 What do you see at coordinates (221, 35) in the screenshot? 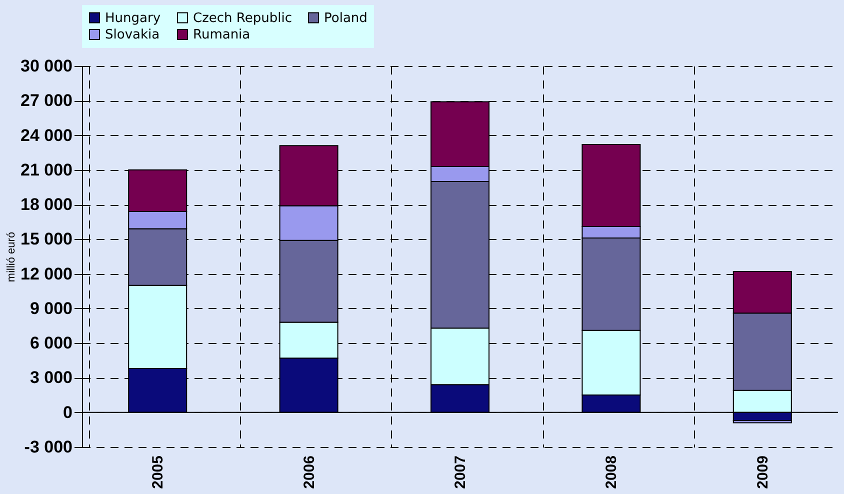
I see `legend-label: Rumania` at bounding box center [221, 35].